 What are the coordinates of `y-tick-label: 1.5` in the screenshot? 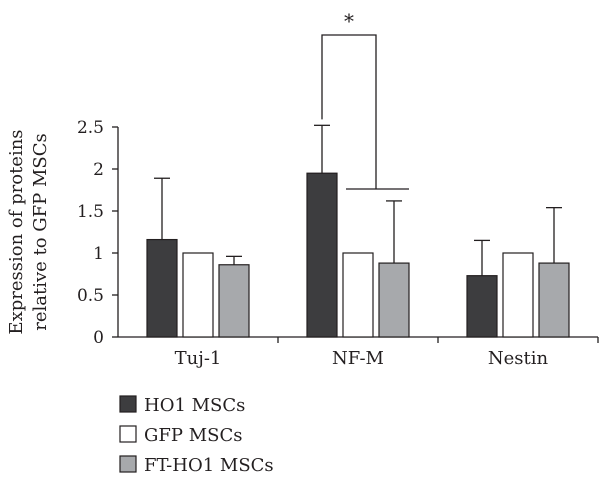 It's located at (90, 212).